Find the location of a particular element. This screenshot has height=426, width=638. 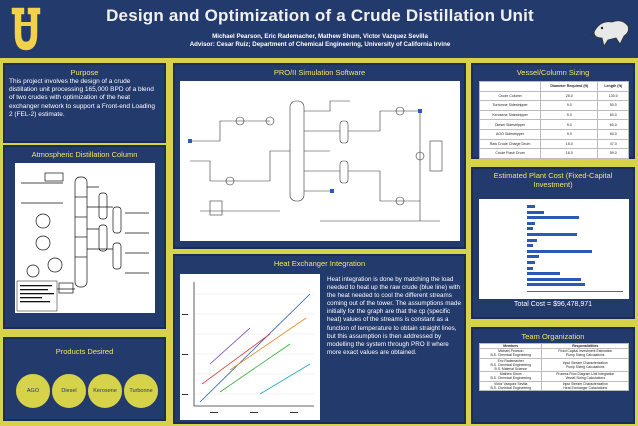

header-cell: Members is located at coordinates (510, 346).